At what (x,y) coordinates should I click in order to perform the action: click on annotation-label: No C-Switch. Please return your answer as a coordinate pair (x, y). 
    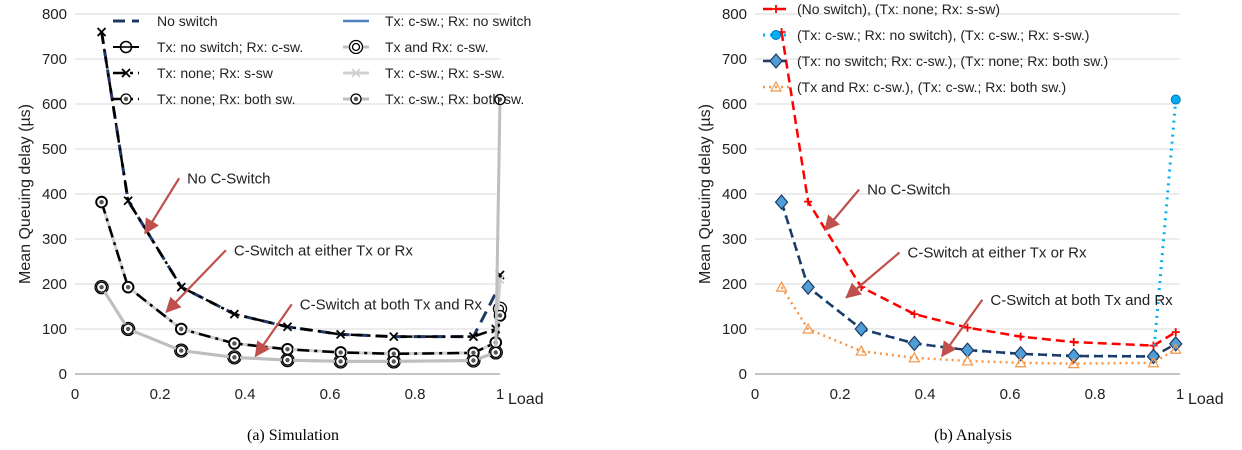
    Looking at the image, I should click on (228, 178).